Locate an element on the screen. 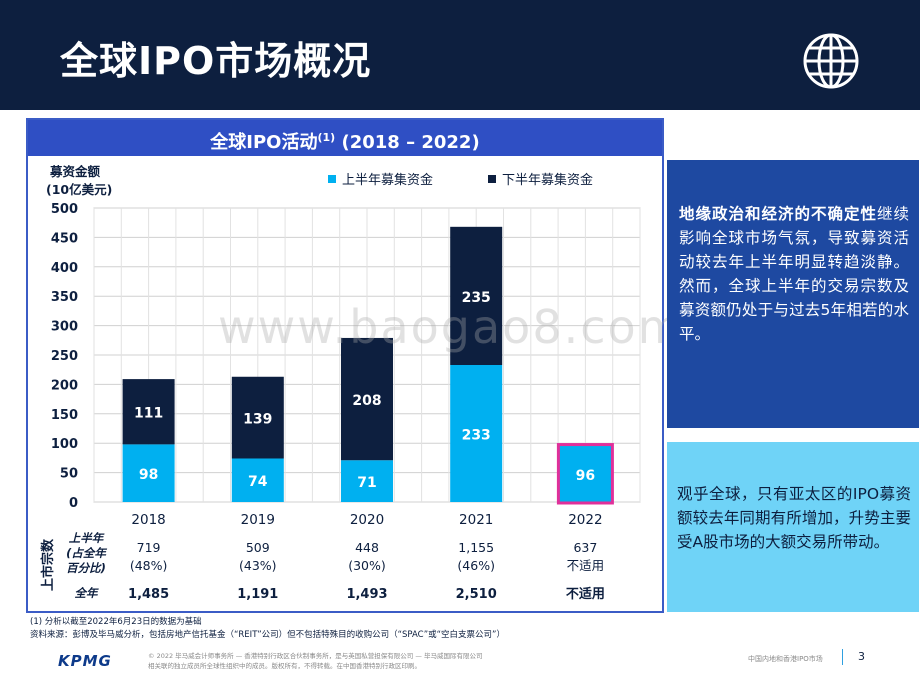 Image resolution: width=920 pixels, height=690 pixels. bar-h2-2021 is located at coordinates (476, 295).